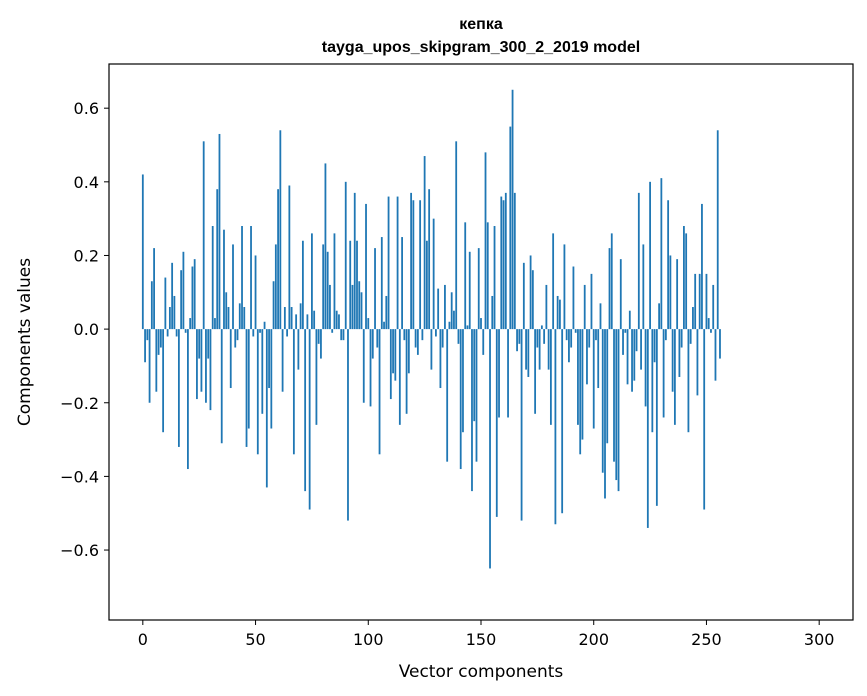  I want to click on chart-subtitle: tayga_upos_skipgram_300_2_2019 model, so click(481, 47).